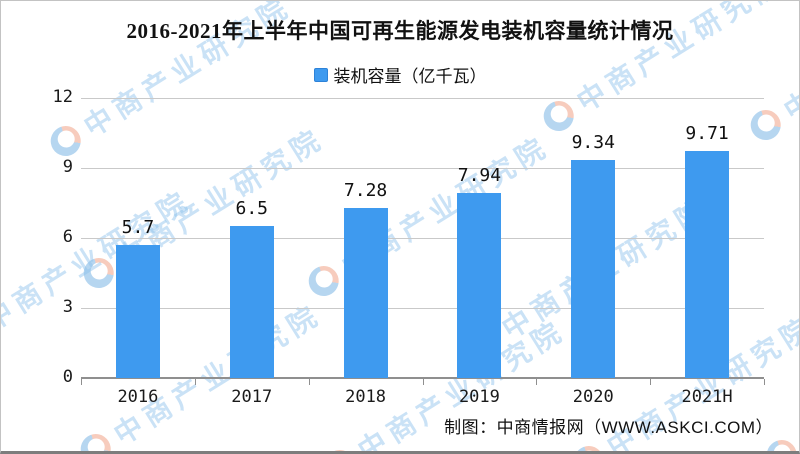 This screenshot has height=454, width=800. I want to click on legend-marker-square-icon, so click(320, 74).